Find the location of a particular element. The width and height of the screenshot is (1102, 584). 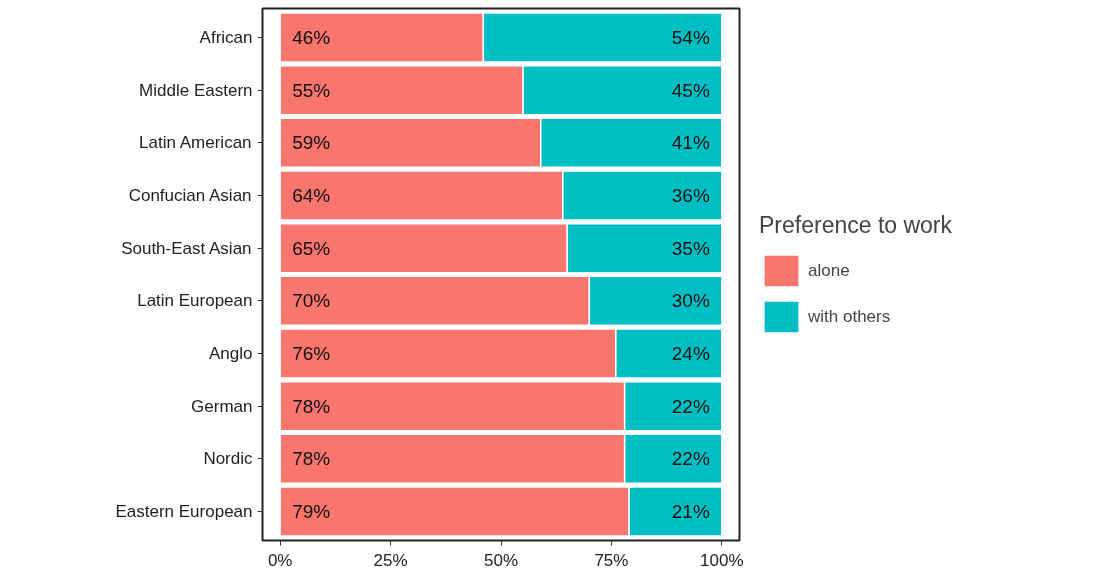

y-tick-label: Latin European is located at coordinates (195, 301).